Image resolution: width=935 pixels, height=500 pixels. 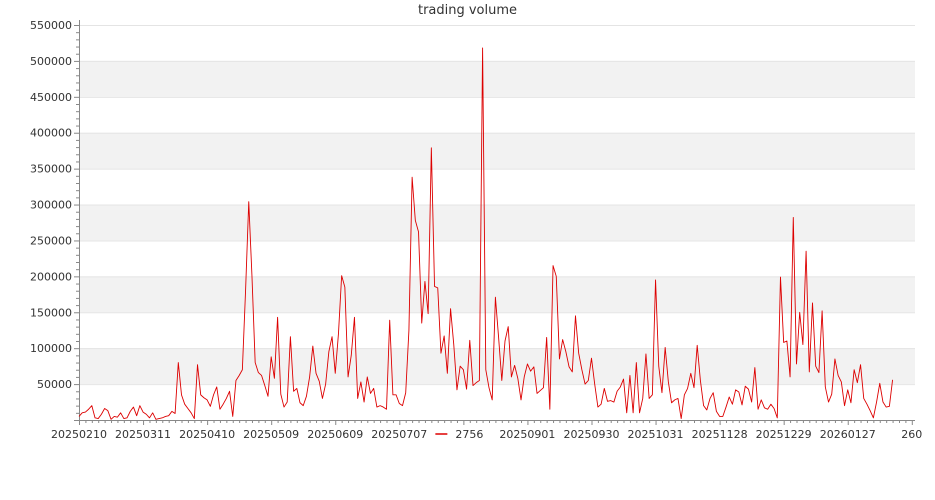 What do you see at coordinates (784, 434) in the screenshot?
I see `x-tick-label: 20251229` at bounding box center [784, 434].